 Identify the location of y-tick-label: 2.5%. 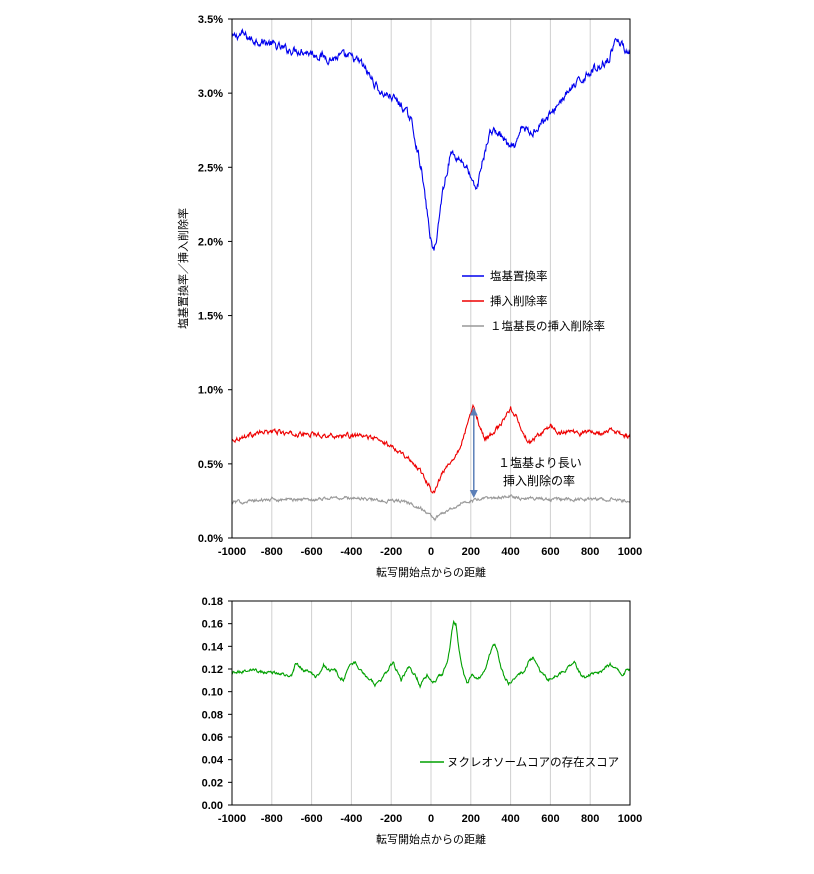
(210, 168).